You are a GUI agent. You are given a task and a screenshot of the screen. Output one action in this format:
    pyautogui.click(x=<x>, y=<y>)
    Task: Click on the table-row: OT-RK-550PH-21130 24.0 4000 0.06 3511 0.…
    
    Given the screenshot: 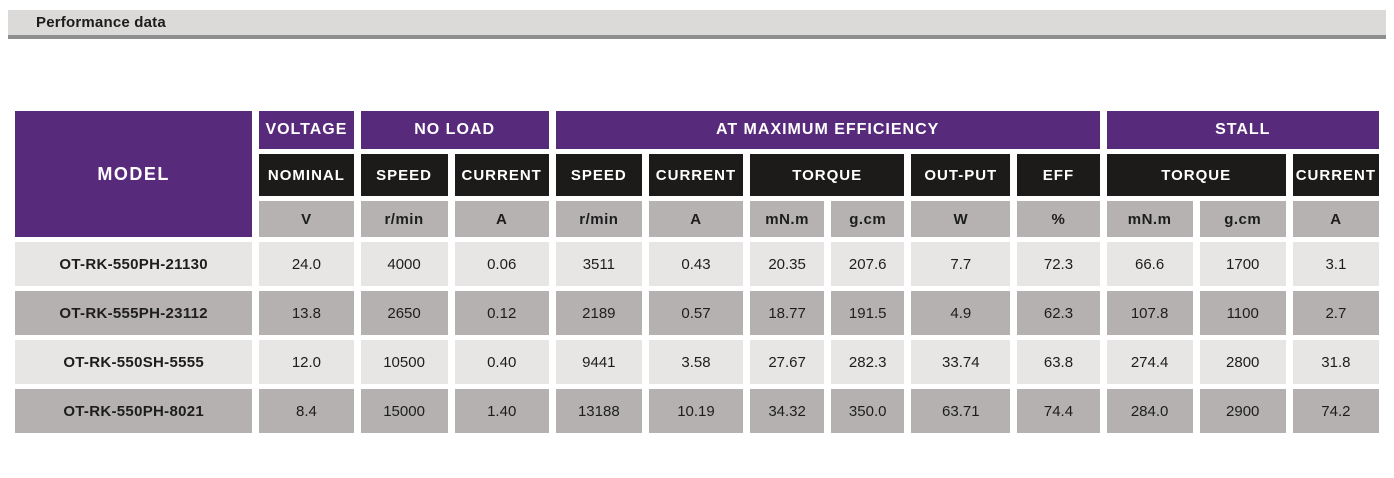 What is the action you would take?
    pyautogui.click(x=697, y=264)
    